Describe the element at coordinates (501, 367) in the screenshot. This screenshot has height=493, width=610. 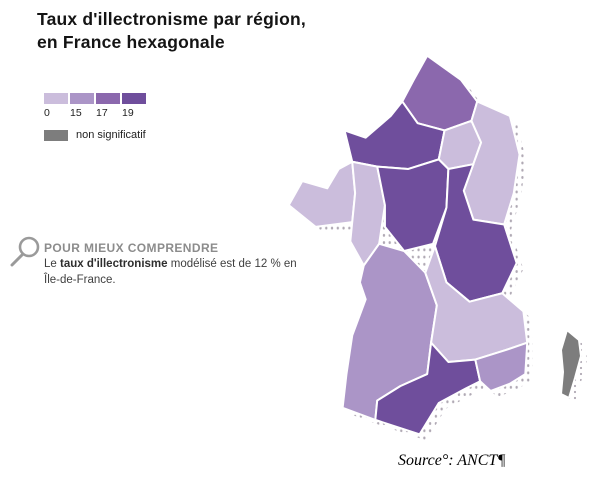
I see `region-provence-alpes-cote-d-azur` at that location.